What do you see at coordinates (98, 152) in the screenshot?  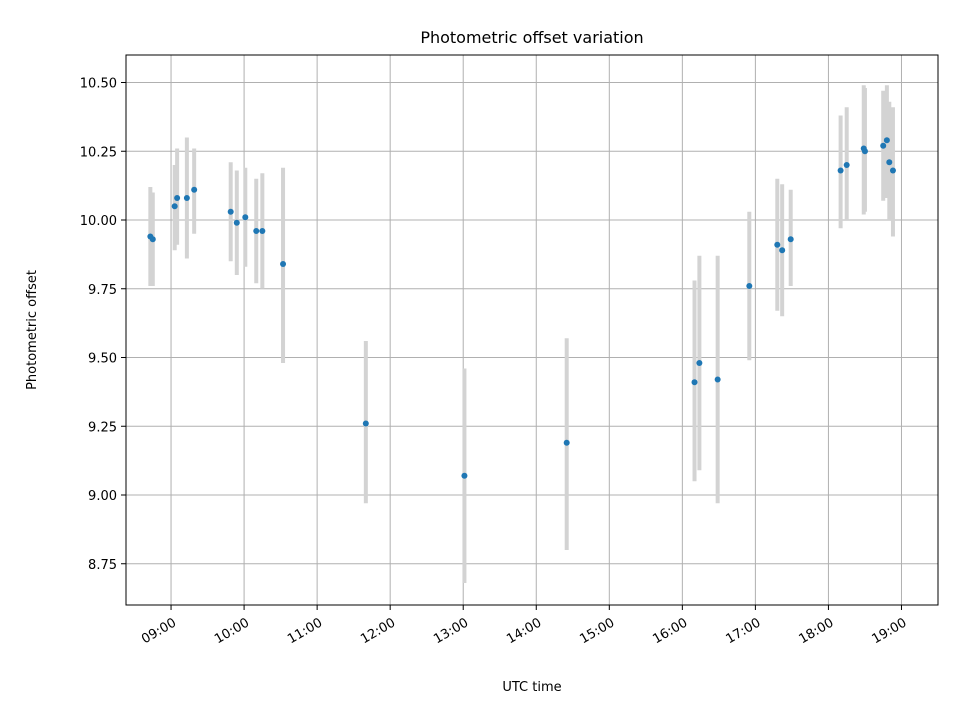 I see `y-tick-label: 10.25` at bounding box center [98, 152].